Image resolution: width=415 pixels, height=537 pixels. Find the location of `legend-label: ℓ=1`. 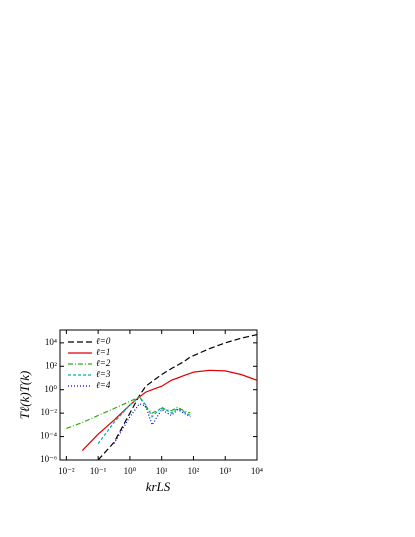

legend-label: ℓ=1 is located at coordinates (103, 352).